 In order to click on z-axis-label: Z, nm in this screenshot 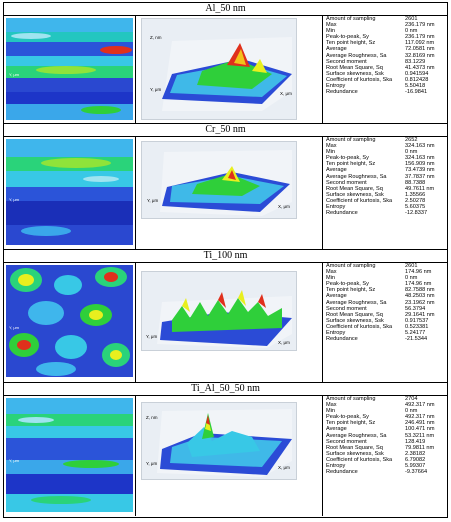, I will do `click(156, 37)`.